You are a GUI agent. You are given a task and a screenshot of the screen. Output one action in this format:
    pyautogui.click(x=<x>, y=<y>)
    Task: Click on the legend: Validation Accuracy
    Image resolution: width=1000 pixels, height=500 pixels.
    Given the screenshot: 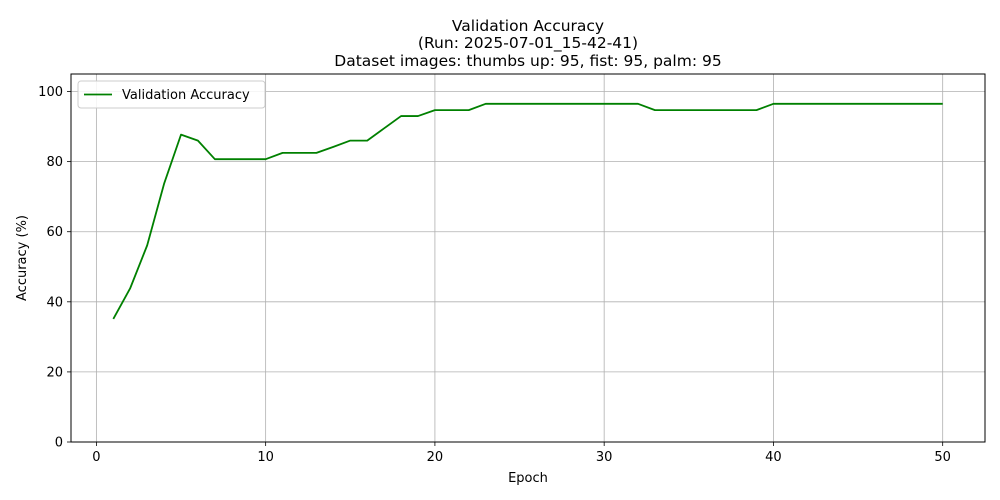 What is the action you would take?
    pyautogui.click(x=171, y=94)
    